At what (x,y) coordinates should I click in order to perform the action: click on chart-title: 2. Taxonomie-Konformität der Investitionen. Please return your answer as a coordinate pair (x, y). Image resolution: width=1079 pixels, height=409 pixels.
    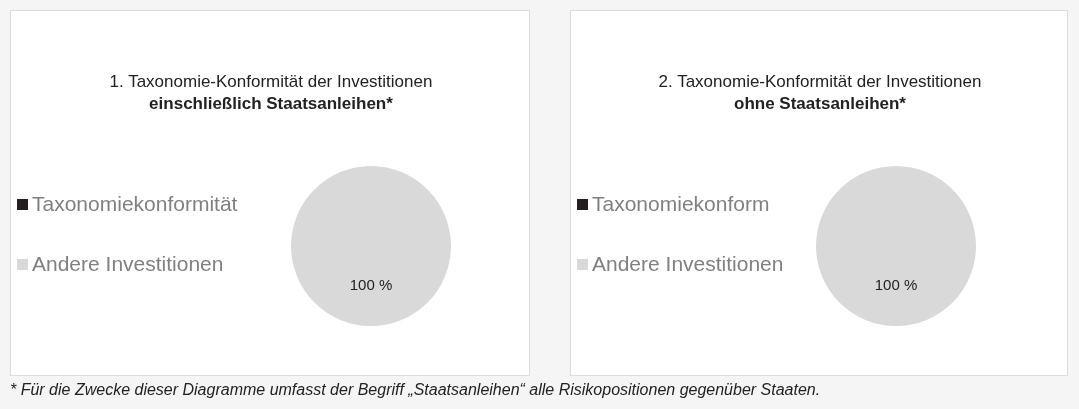
    Looking at the image, I should click on (820, 81).